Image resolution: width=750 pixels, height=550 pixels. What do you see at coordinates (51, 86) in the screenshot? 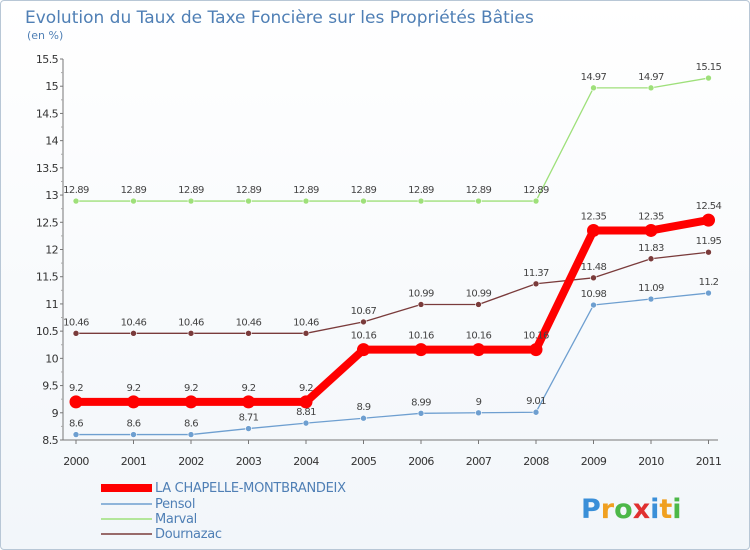
I see `y-tick-label: 15` at bounding box center [51, 86].